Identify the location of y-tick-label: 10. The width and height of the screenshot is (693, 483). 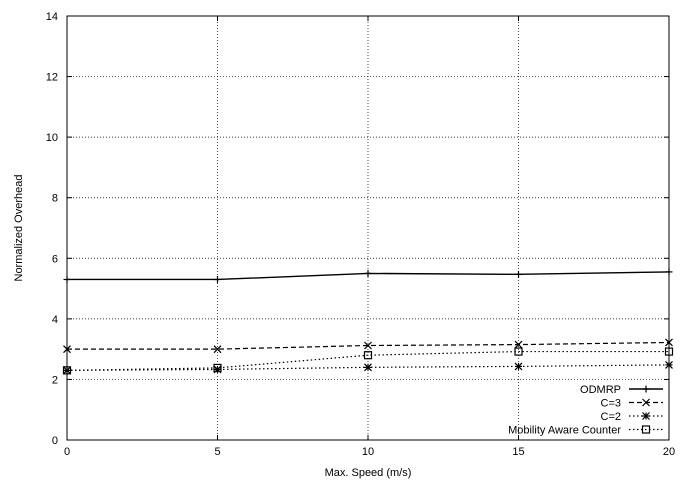
(52, 138).